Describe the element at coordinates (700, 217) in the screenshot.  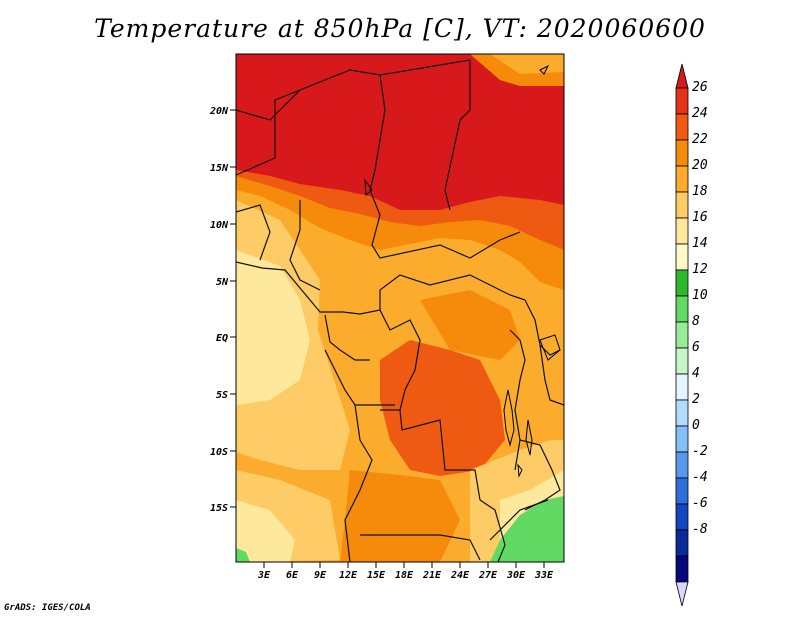
I see `colorbar-label: 16` at that location.